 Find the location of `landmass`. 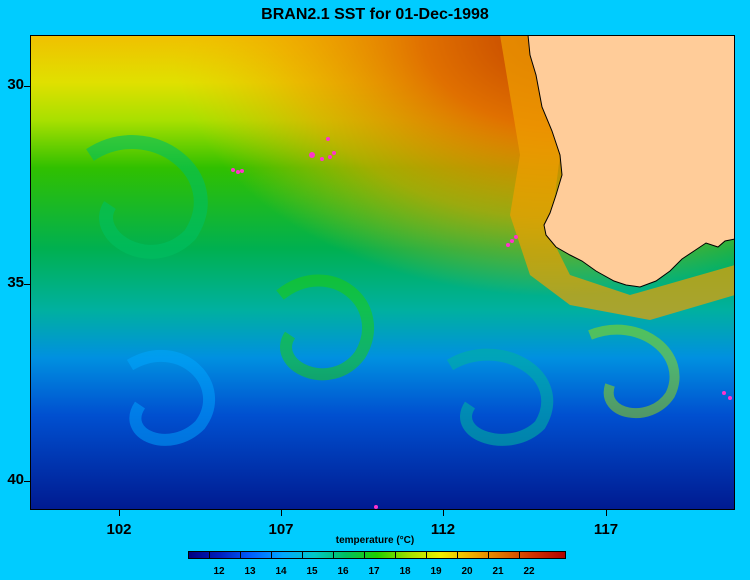

landmass is located at coordinates (631, 161).